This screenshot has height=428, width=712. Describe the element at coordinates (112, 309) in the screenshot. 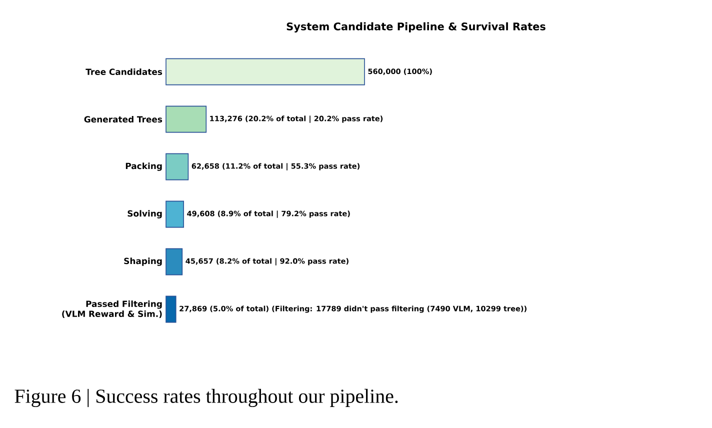

I see `y-tick-label: Passed Filtering (VLM Reward & Sim.)` at that location.